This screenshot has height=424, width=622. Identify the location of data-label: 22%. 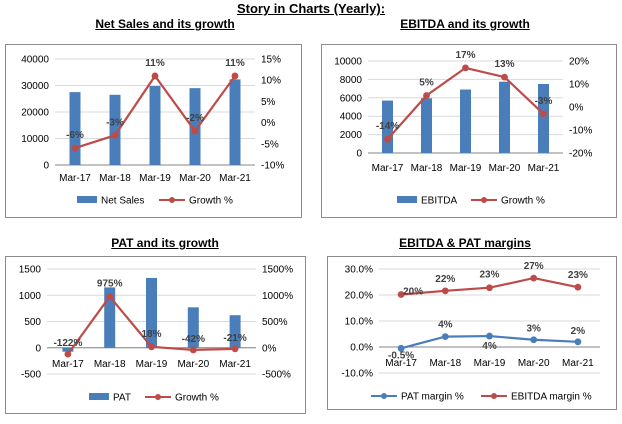
(445, 279).